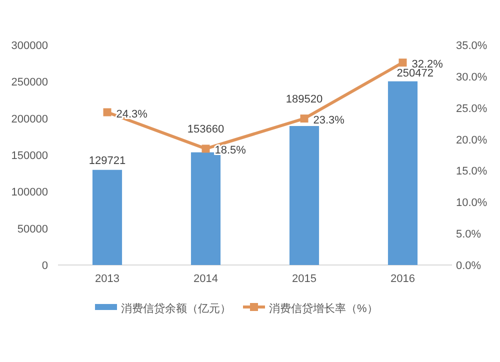  Describe the element at coordinates (45, 266) in the screenshot. I see `y-tick-label: 0` at that location.